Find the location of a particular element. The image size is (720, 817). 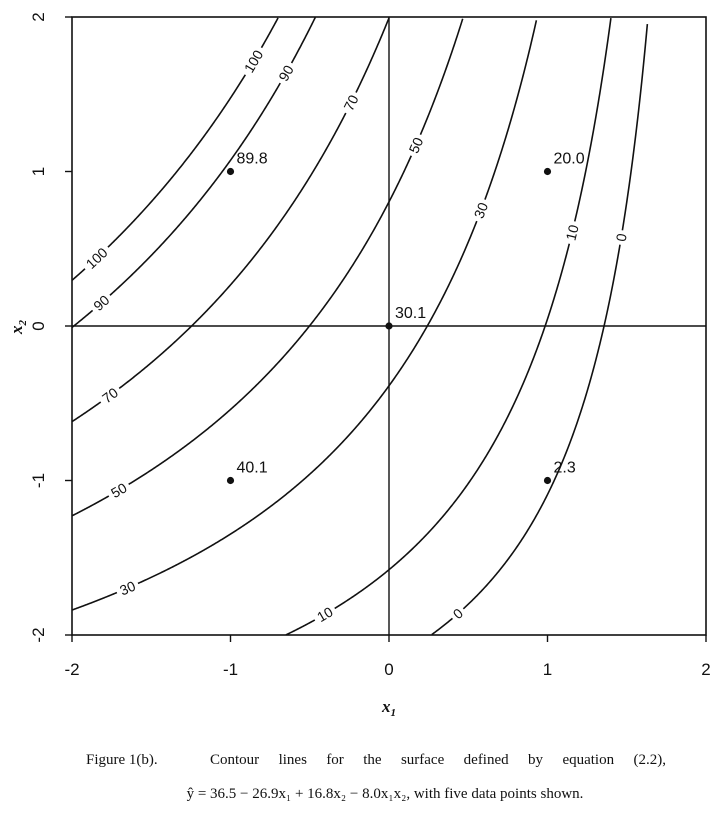

x-axis-label-main: x is located at coordinates (386, 706).